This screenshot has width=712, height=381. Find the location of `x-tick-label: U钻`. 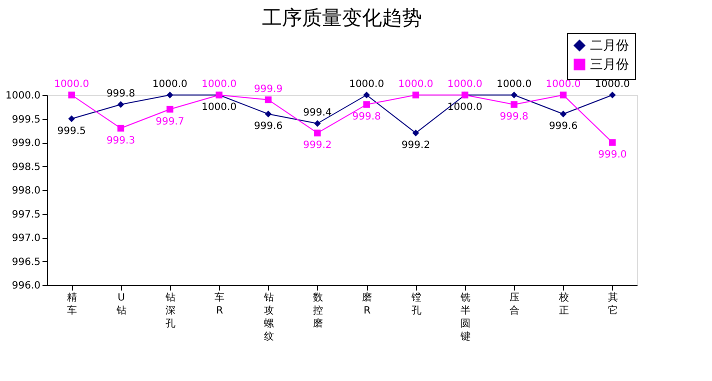

x-tick-label: U钻 is located at coordinates (120, 304).